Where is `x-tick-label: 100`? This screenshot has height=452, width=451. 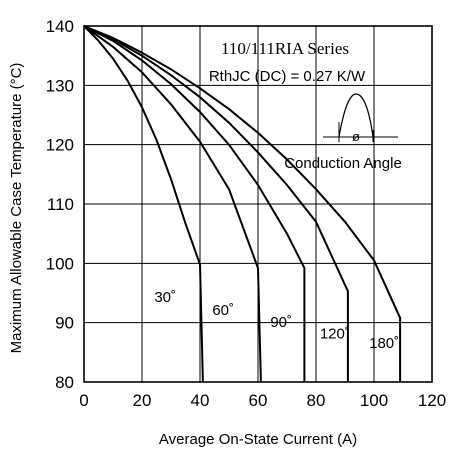
x-tick-label: 100 is located at coordinates (374, 400).